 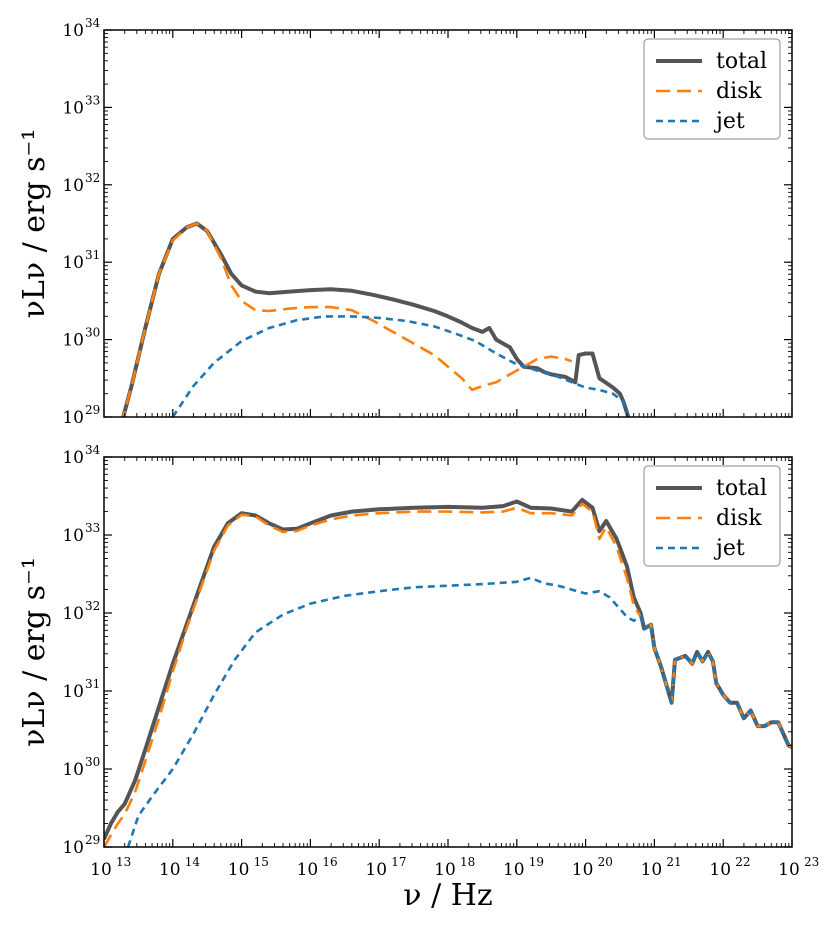 What do you see at coordinates (742, 862) in the screenshot?
I see `x-tick-exponent: 22` at bounding box center [742, 862].